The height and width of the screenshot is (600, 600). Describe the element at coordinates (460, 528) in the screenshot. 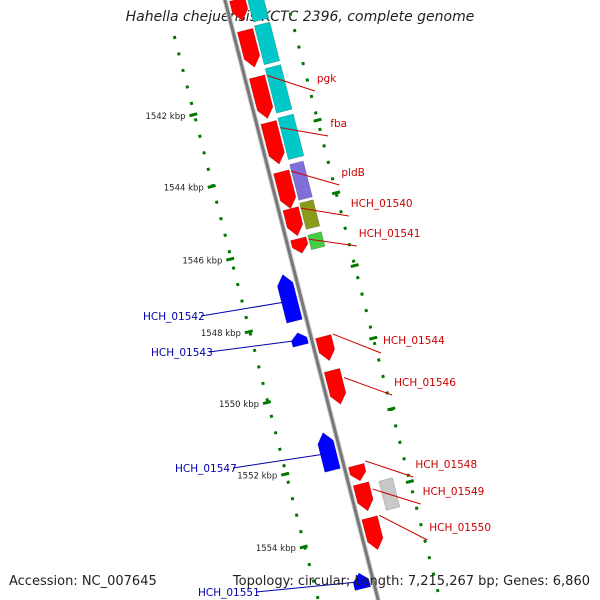

I see `forward-gene-label: HCH_01550` at that location.